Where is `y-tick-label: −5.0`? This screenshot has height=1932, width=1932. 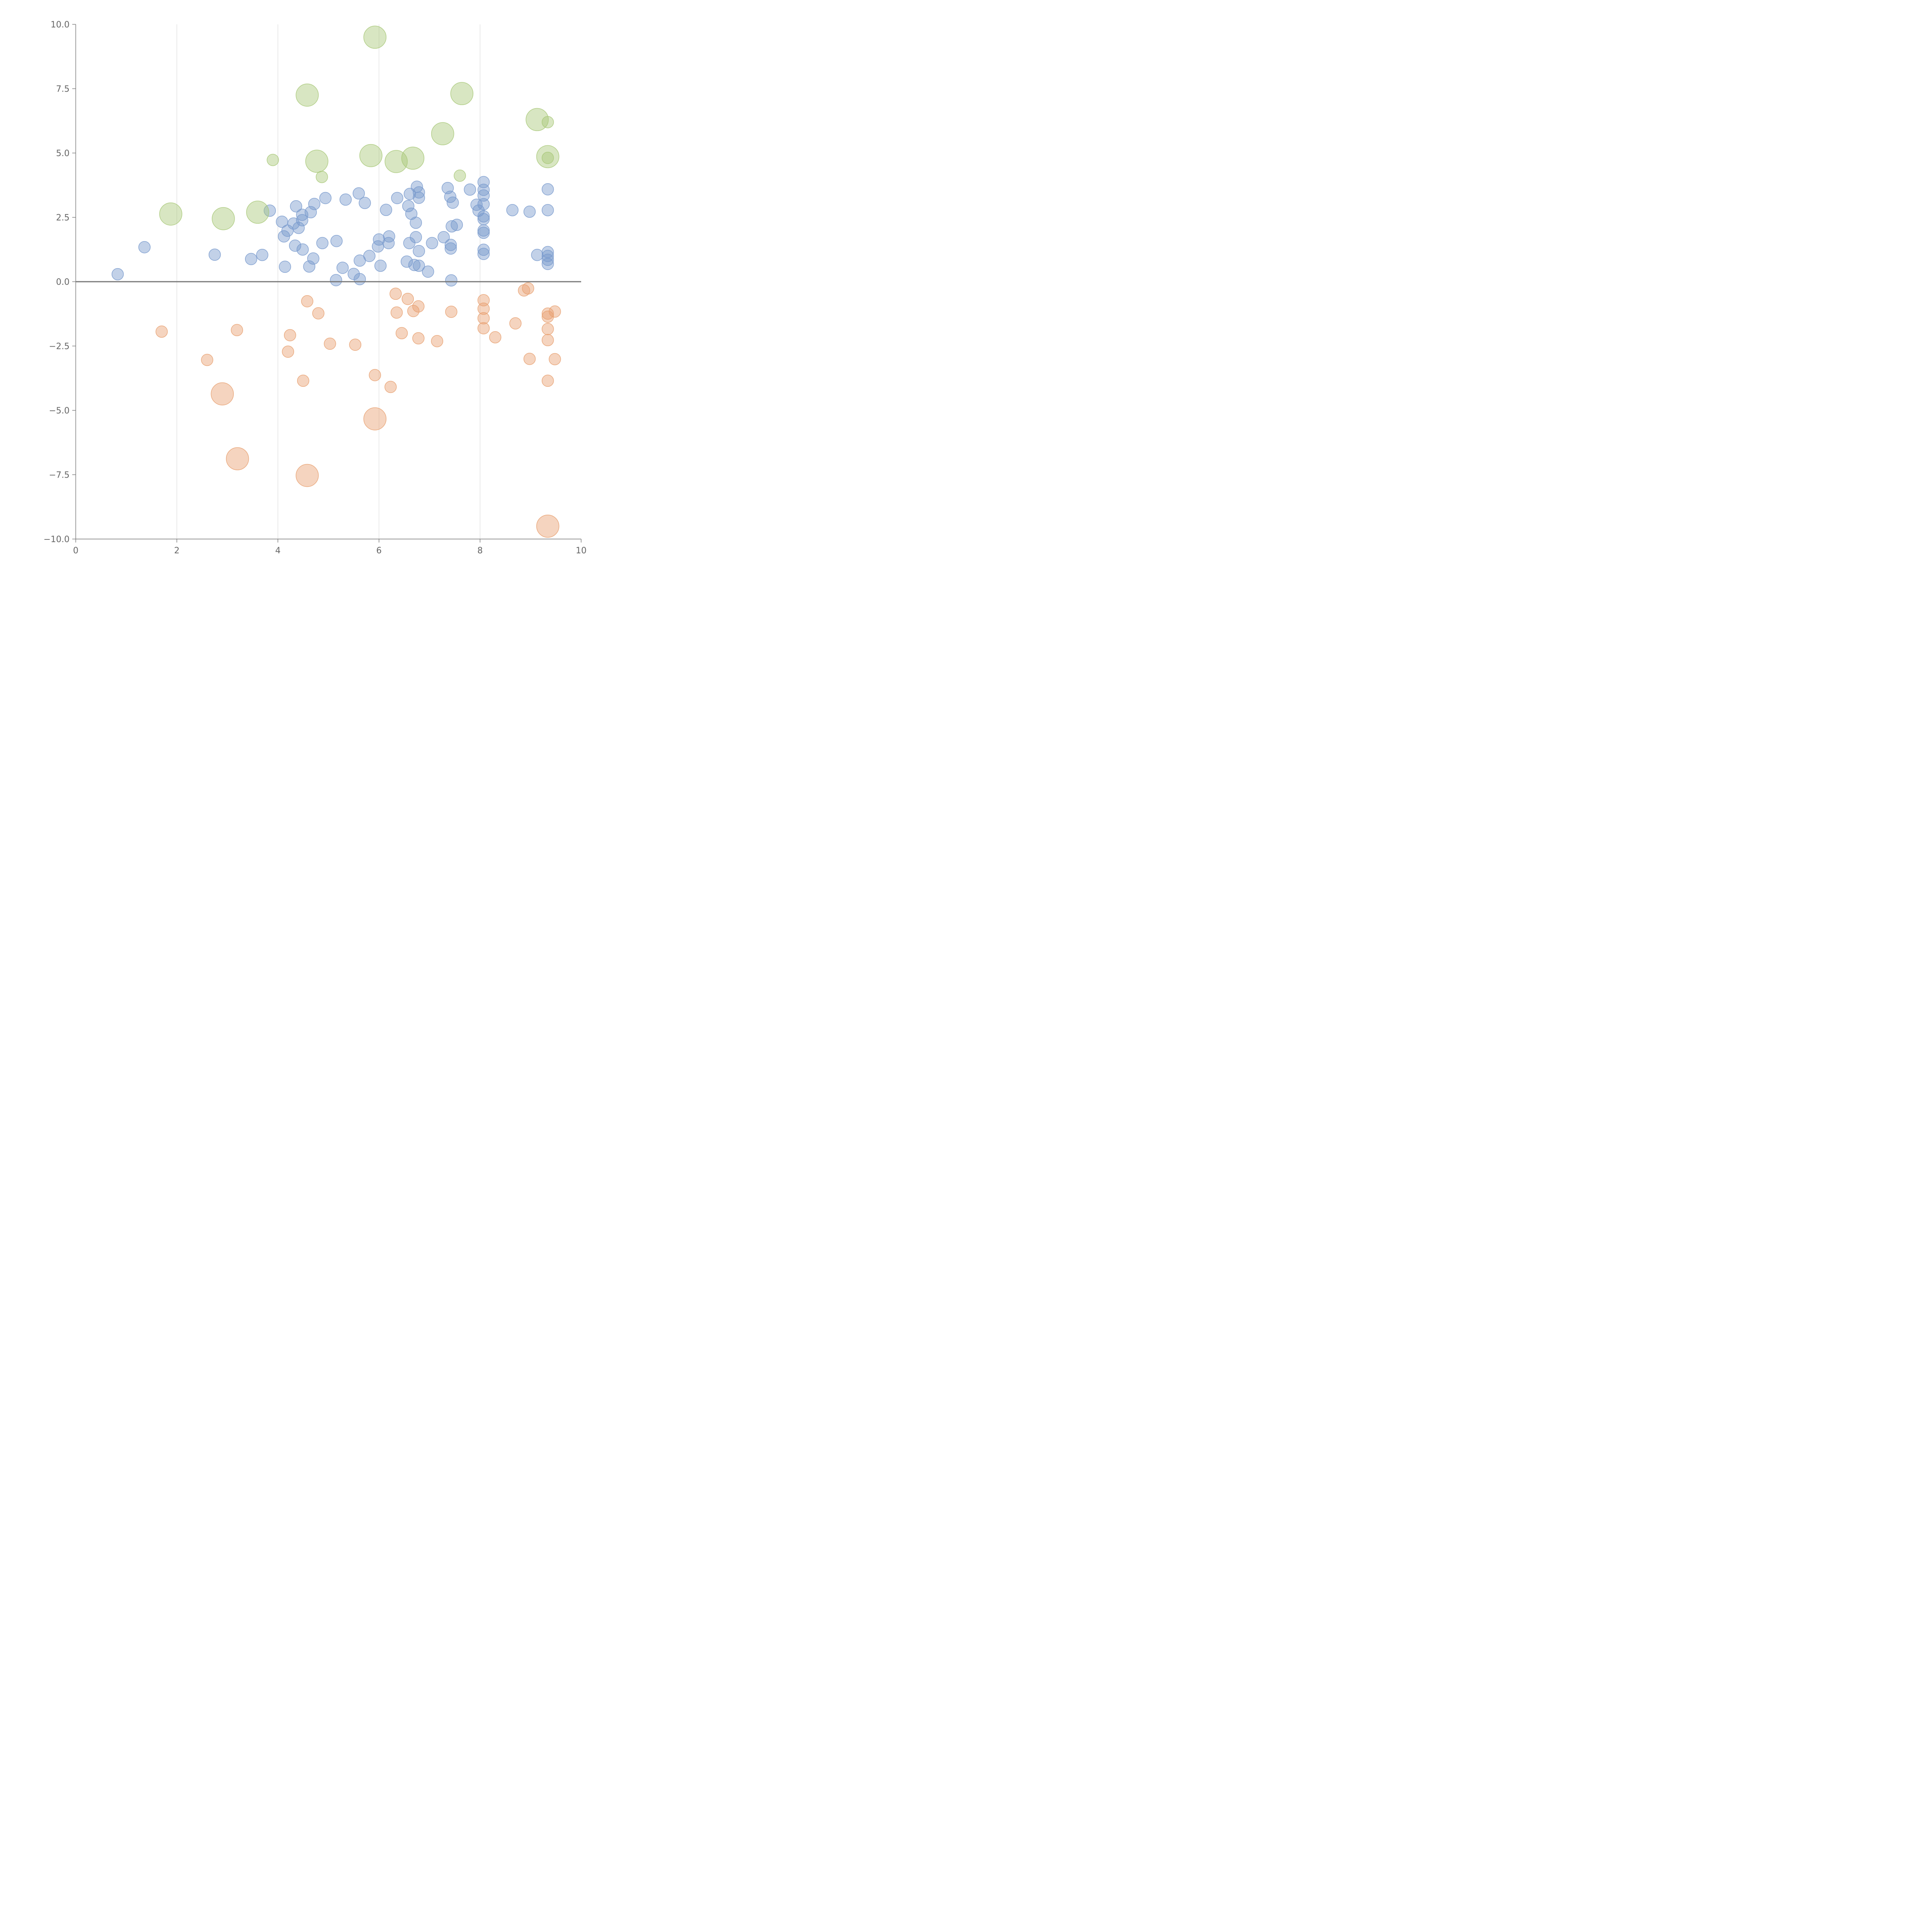 y-tick-label: −5.0 is located at coordinates (60, 411).